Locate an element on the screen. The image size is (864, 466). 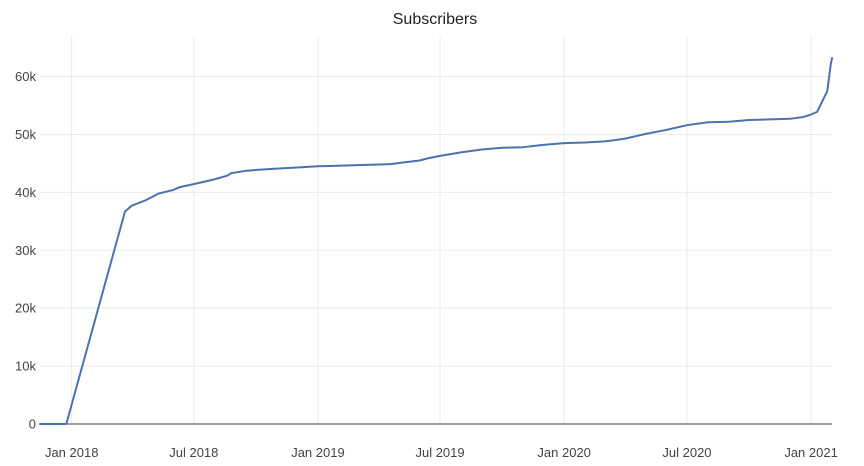
x-tick-label: Jan 2020 is located at coordinates (564, 452).